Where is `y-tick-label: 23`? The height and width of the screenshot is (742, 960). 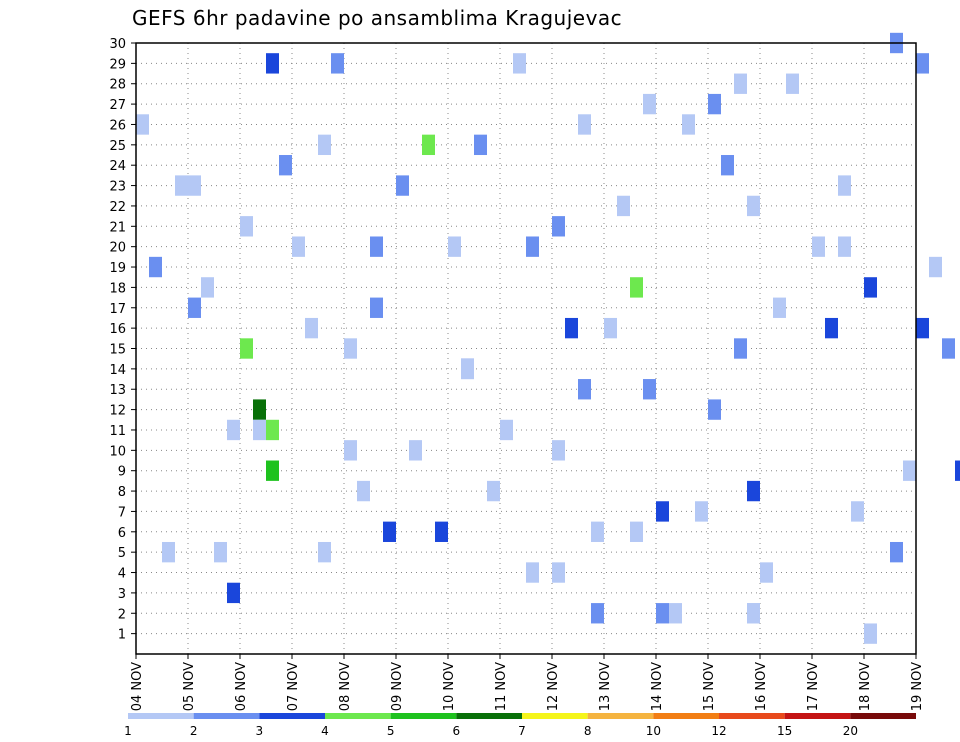 y-tick-label: 23 is located at coordinates (117, 187).